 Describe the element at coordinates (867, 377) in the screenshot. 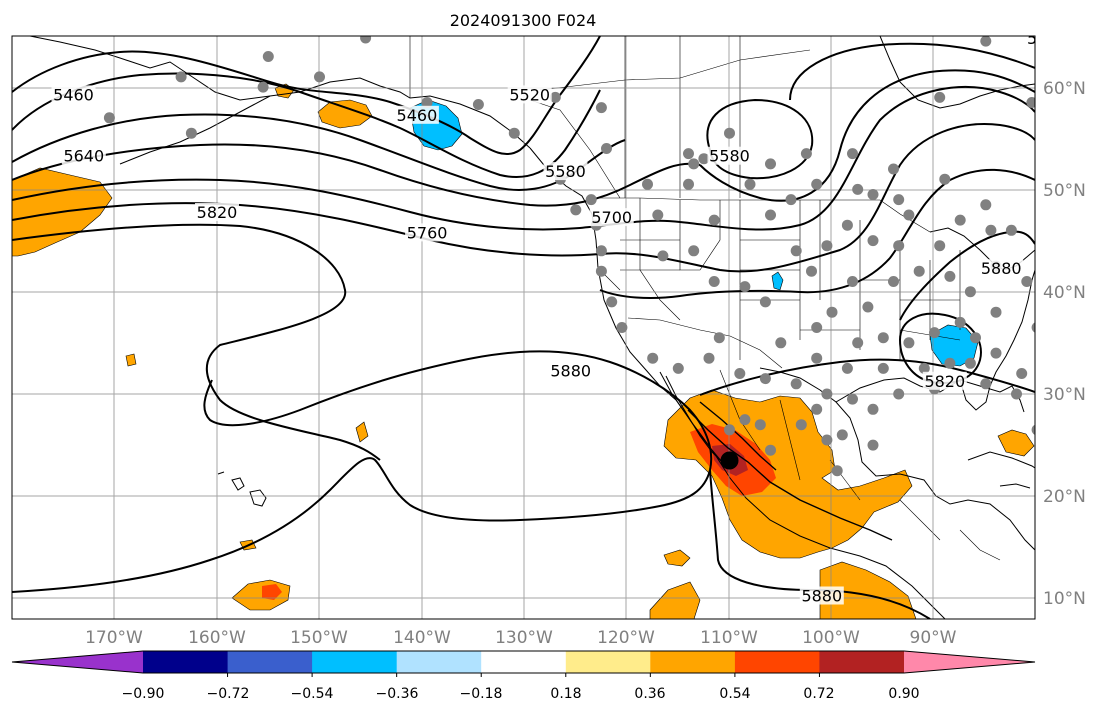

I see `contour-5880-mexico` at that location.